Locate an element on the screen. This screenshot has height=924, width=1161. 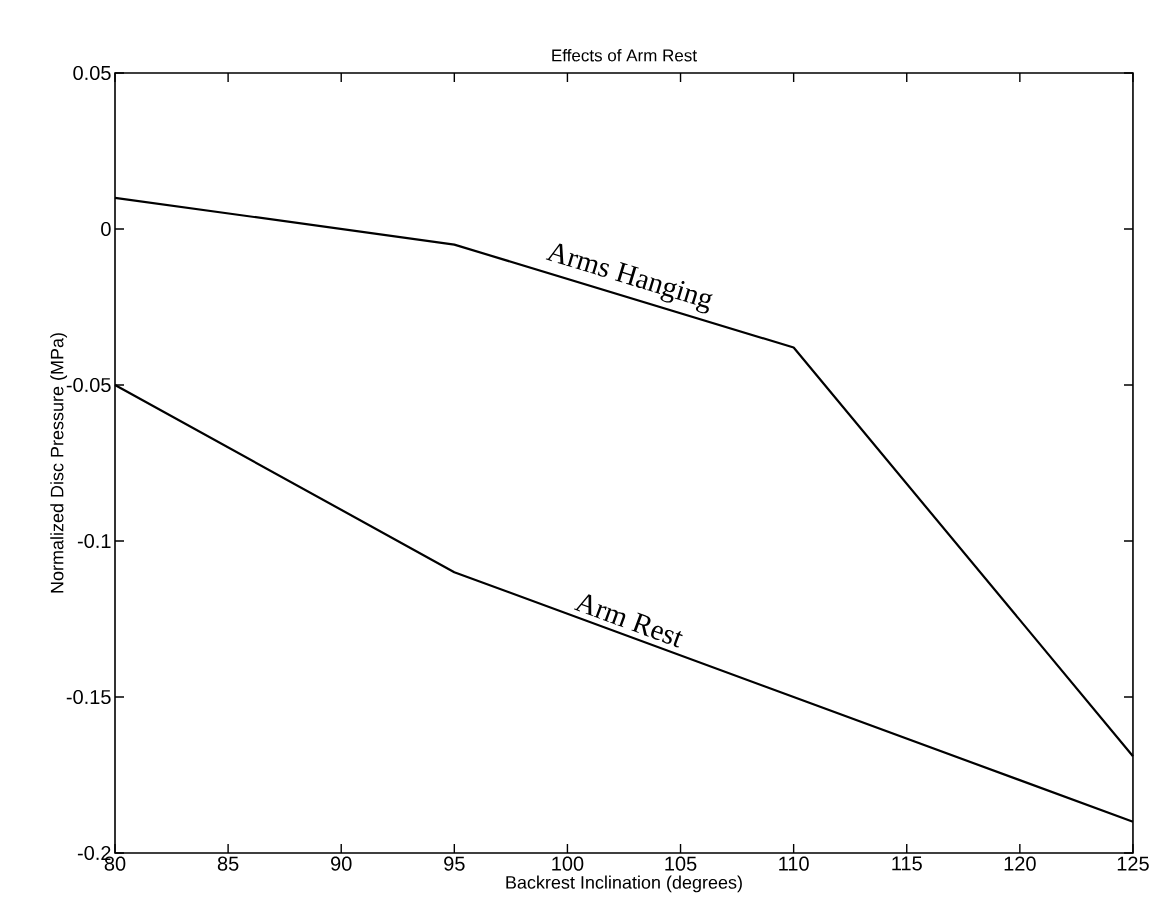
x-tick-label: 105 is located at coordinates (681, 863).